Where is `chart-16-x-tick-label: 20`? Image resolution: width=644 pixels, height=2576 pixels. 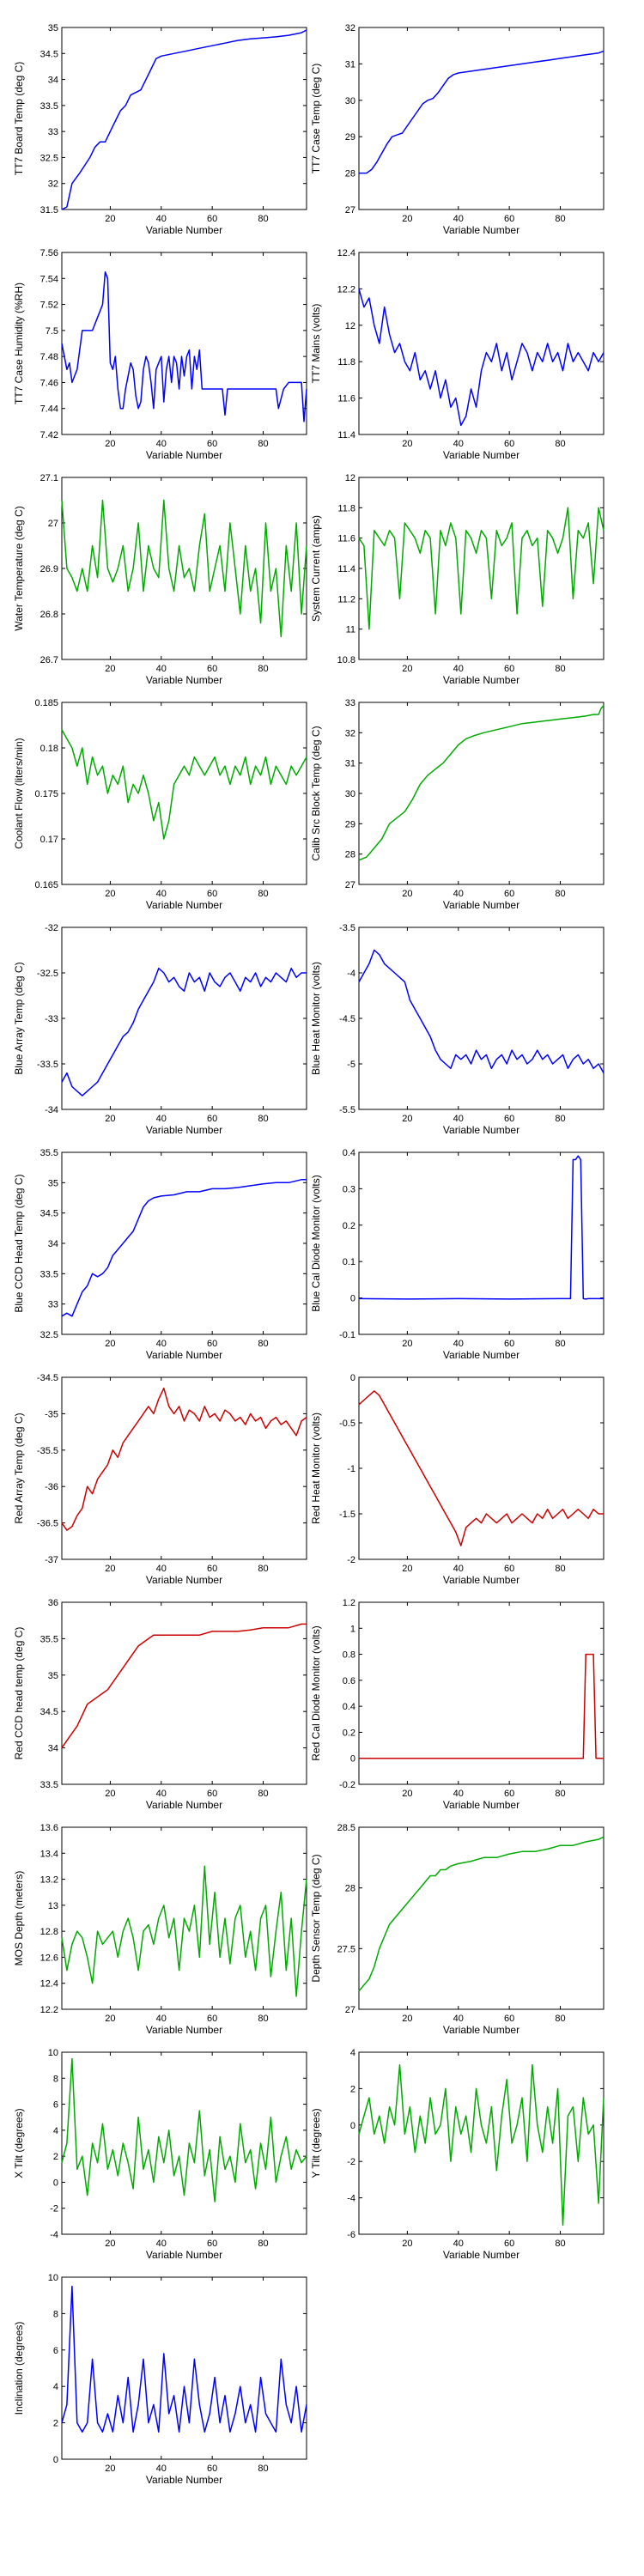 chart-16-x-tick-label: 20 is located at coordinates (407, 1794).